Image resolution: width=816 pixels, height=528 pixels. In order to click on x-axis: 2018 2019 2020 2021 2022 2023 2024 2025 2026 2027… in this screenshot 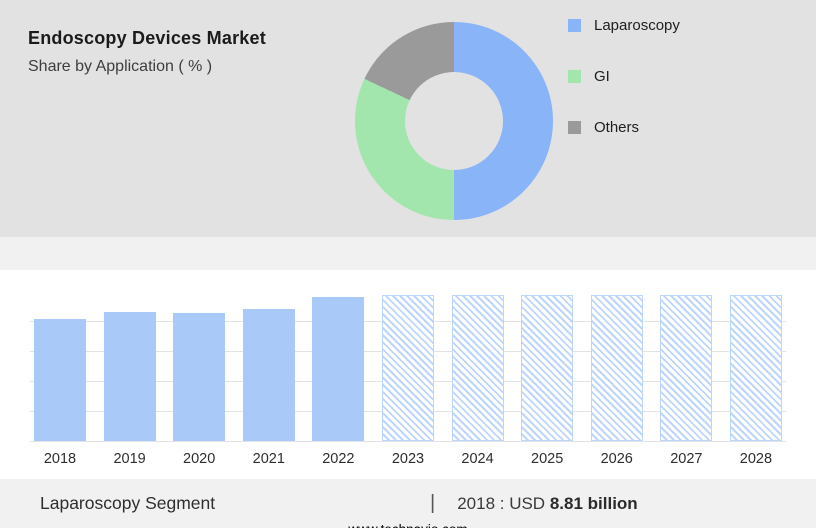, I will do `click(408, 459)`.